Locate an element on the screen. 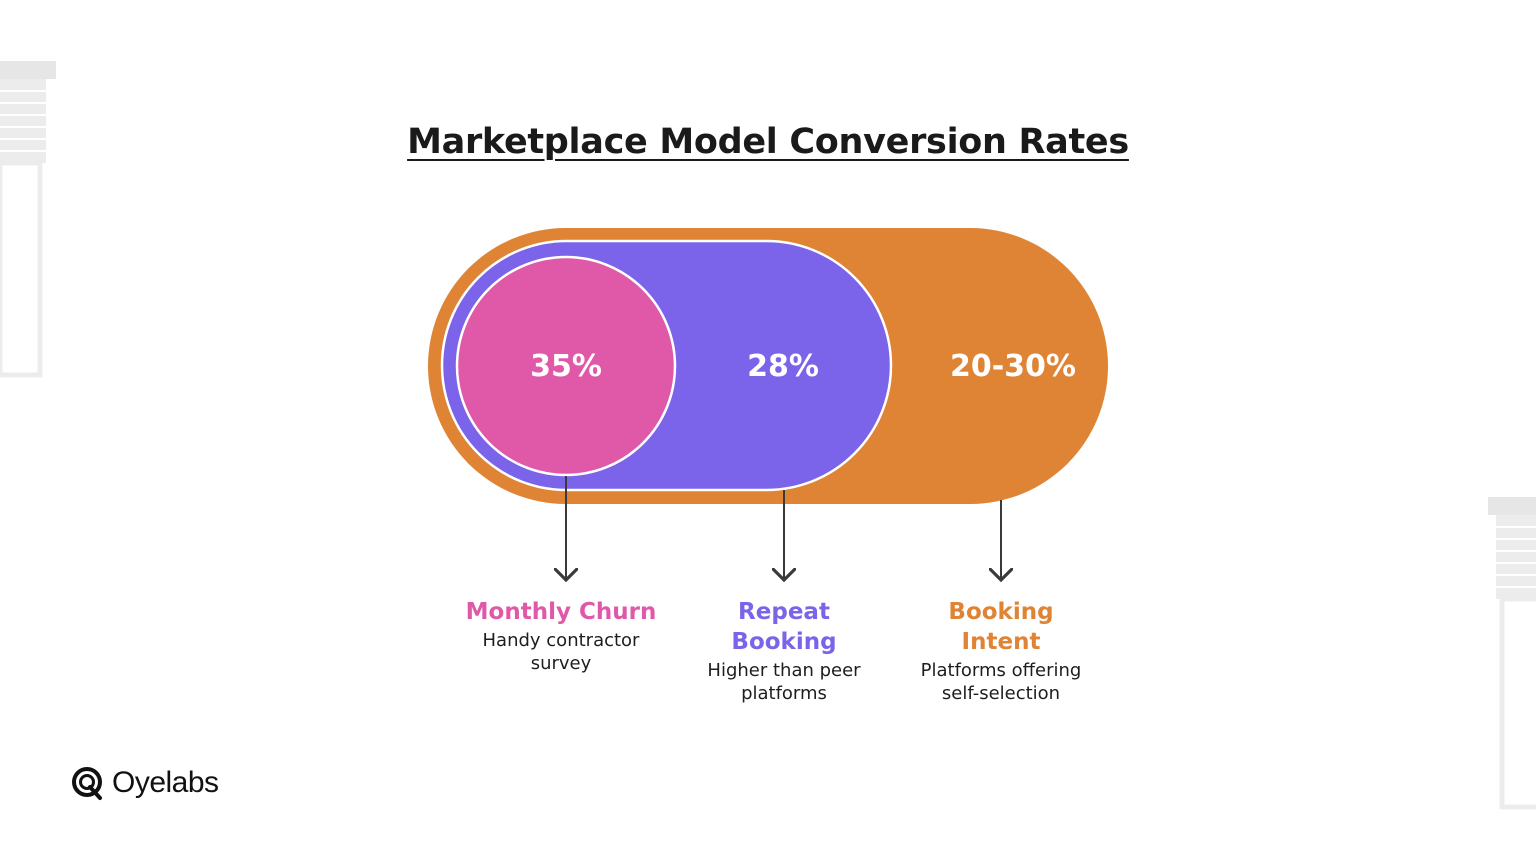 This screenshot has width=1536, height=864. oyelabs-logo-icon is located at coordinates (87, 783).